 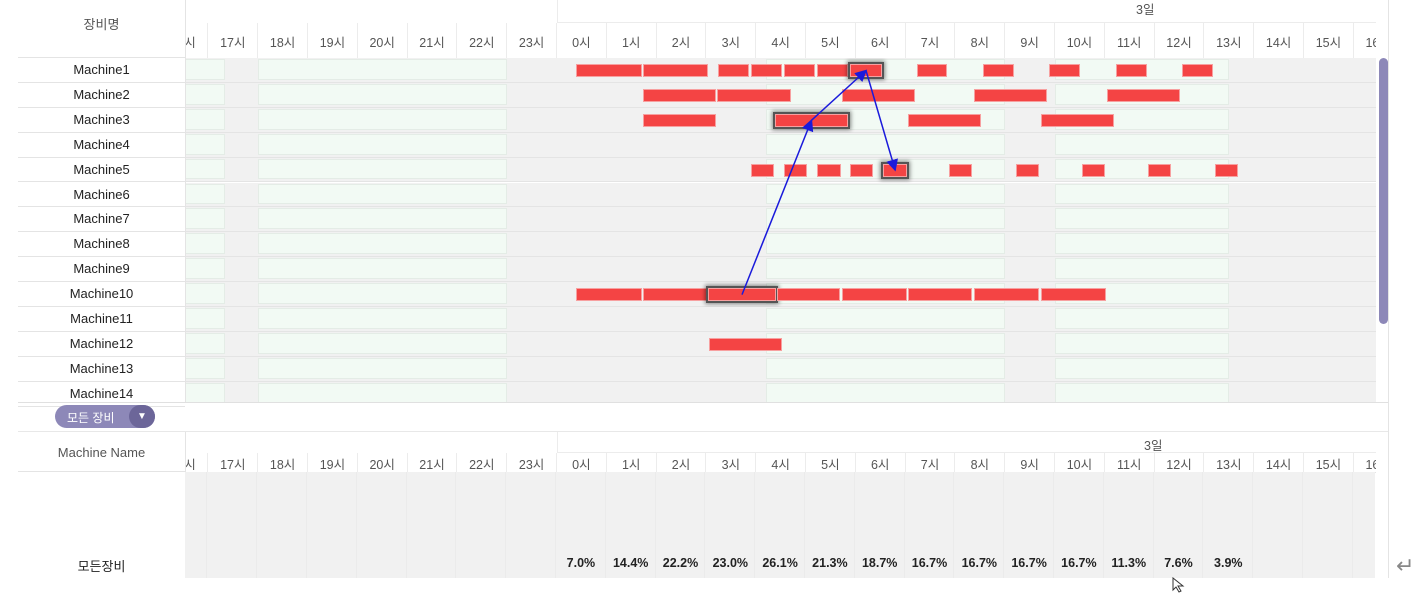 What do you see at coordinates (777, 206) in the screenshot?
I see `dependency-arrow` at bounding box center [777, 206].